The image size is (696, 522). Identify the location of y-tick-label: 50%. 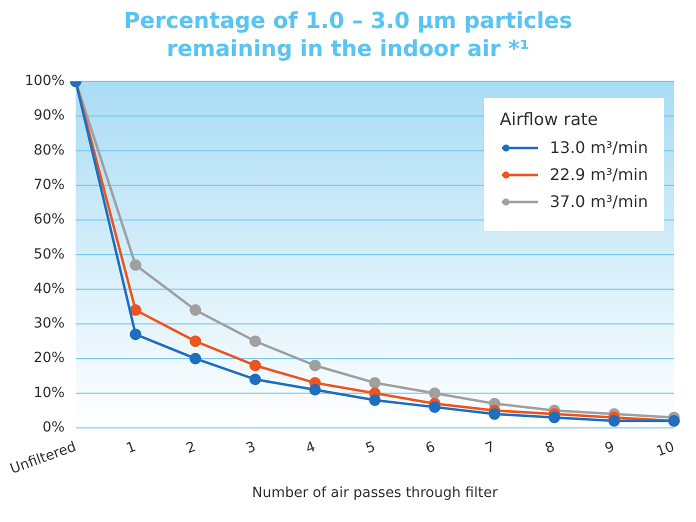
(49, 254).